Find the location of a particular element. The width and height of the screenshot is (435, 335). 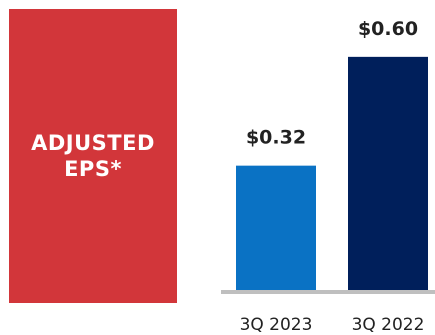

bar-value-label-1: $0.60 is located at coordinates (388, 29).